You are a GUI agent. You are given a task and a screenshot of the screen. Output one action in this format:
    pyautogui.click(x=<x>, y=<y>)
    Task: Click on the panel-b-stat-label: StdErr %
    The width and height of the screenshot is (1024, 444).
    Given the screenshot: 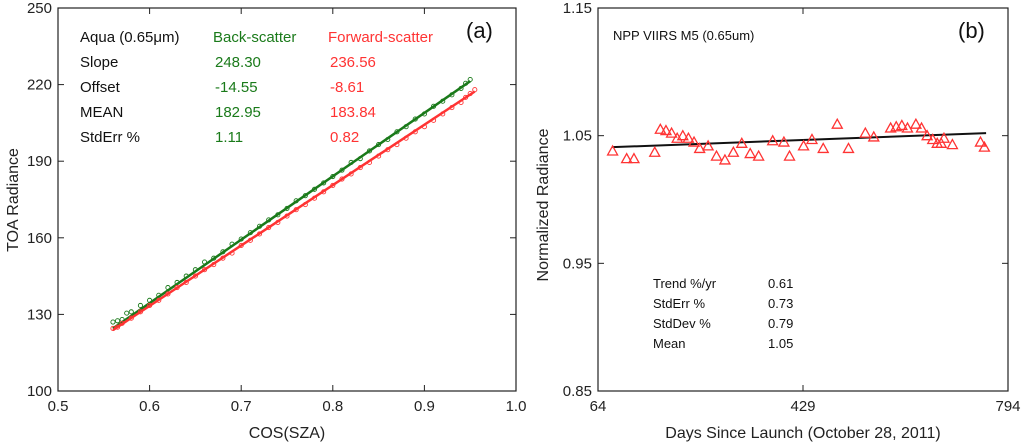 What is the action you would take?
    pyautogui.click(x=679, y=303)
    